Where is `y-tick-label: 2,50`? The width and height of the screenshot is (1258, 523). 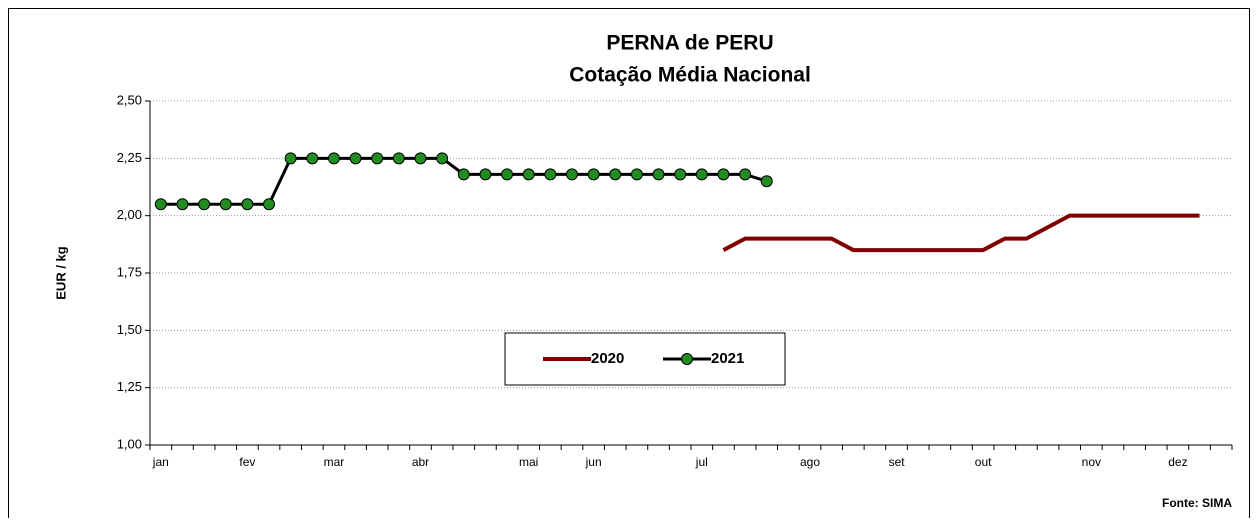
y-tick-label: 2,50 is located at coordinates (129, 99).